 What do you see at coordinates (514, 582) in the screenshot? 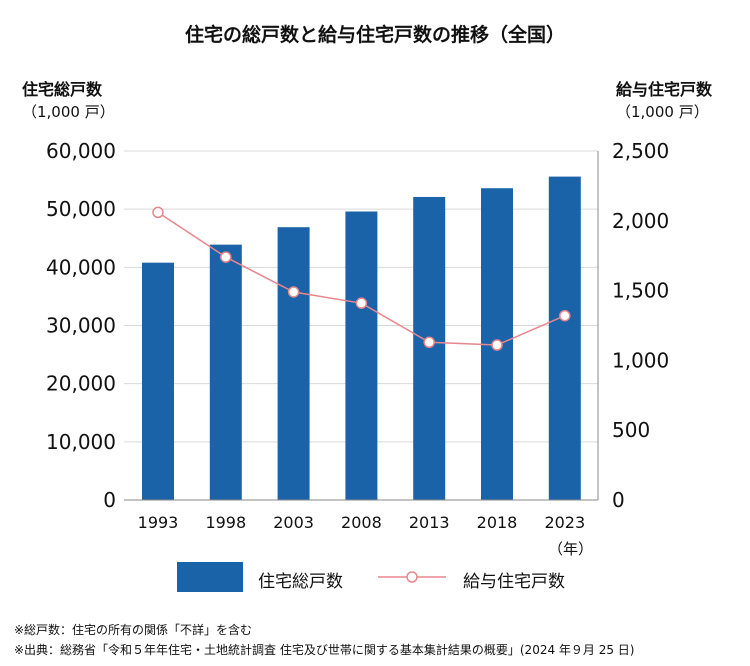
I see `legend-label-company-houses: 給与住宅戸数` at bounding box center [514, 582].